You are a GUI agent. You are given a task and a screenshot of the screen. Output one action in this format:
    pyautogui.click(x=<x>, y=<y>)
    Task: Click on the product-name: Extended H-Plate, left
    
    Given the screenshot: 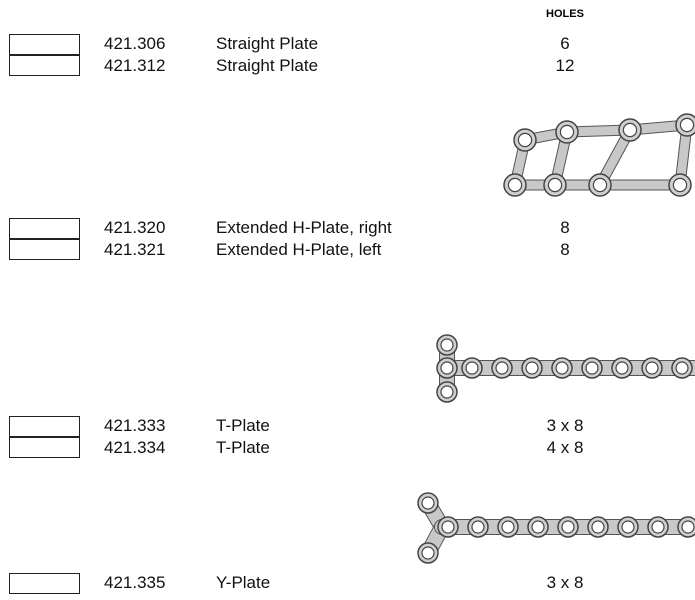 What is the action you would take?
    pyautogui.click(x=299, y=249)
    